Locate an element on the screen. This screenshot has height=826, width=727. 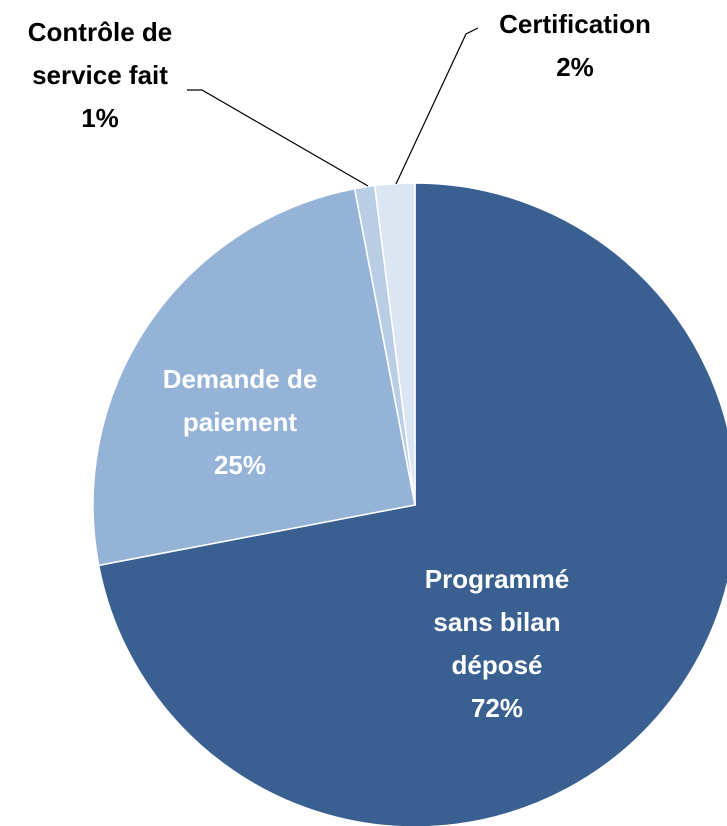
slice-label: Programmé sans bilan déposé 72% is located at coordinates (497, 644).